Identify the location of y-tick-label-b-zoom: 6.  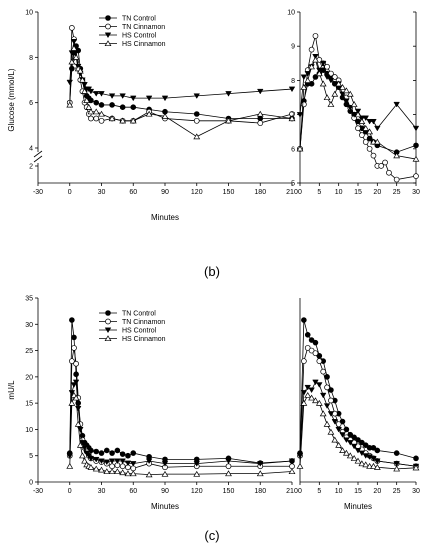
(293, 149).